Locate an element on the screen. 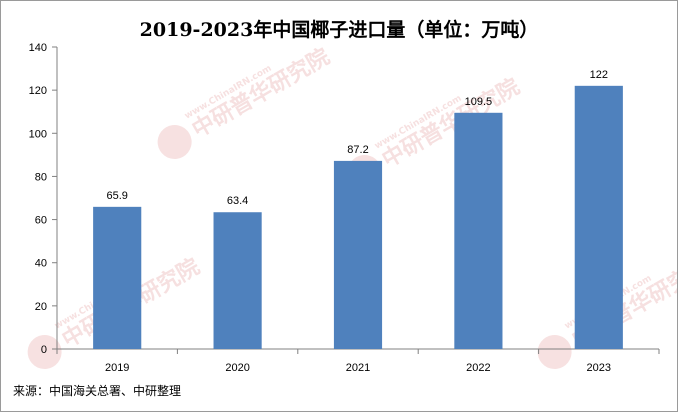 The width and height of the screenshot is (678, 412). data-label: 65.9 is located at coordinates (116, 196).